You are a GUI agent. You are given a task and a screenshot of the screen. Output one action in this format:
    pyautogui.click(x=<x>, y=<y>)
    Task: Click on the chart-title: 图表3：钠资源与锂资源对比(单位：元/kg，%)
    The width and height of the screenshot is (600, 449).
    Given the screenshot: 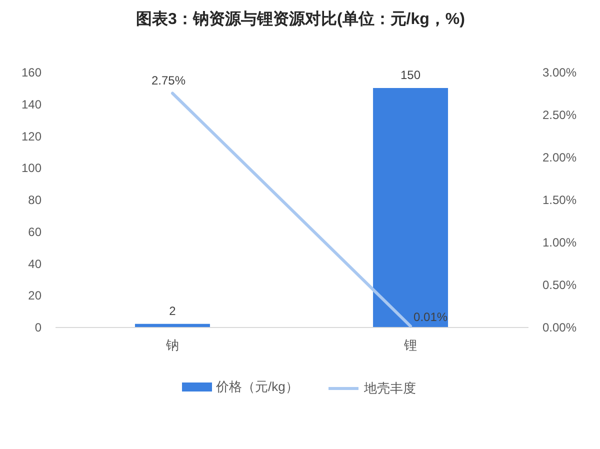 What is the action you would take?
    pyautogui.click(x=300, y=19)
    